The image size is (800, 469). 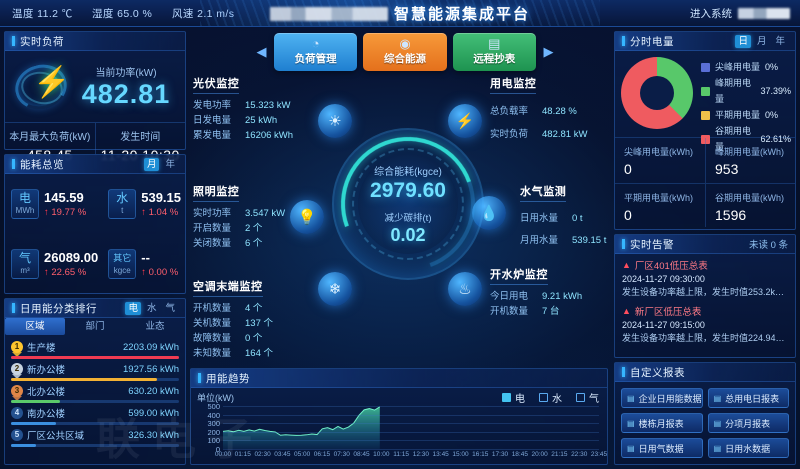 What do you see at coordinates (95, 393) in the screenshot?
I see `list-item: 3 北办公楼 630.20 kWh` at bounding box center [95, 393].